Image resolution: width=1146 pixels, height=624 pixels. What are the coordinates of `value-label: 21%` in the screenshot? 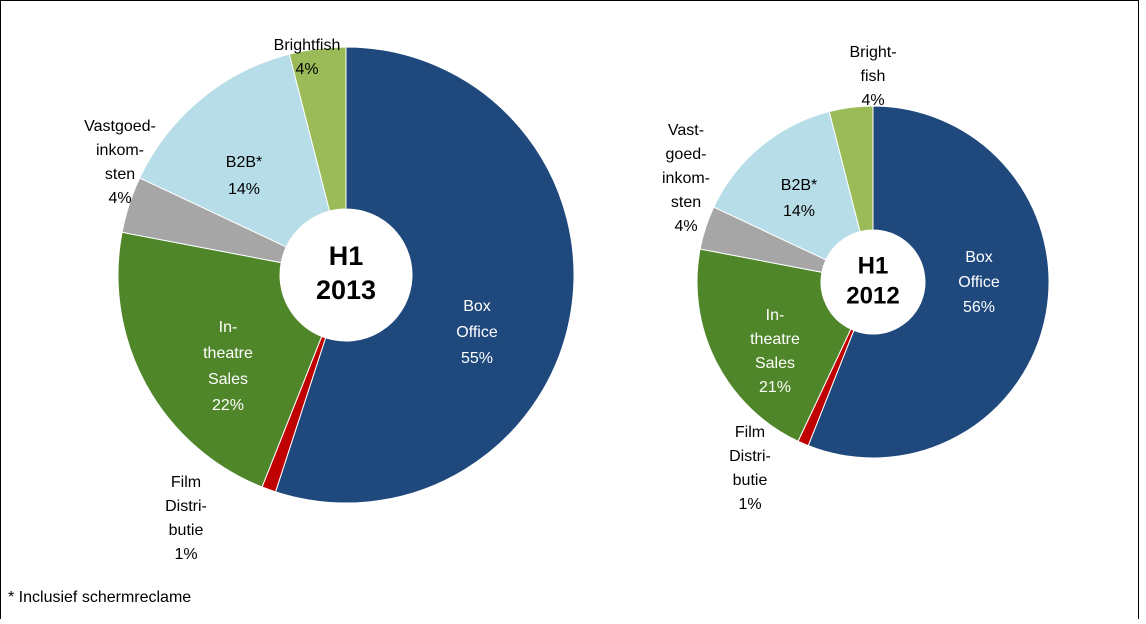 It's located at (775, 387).